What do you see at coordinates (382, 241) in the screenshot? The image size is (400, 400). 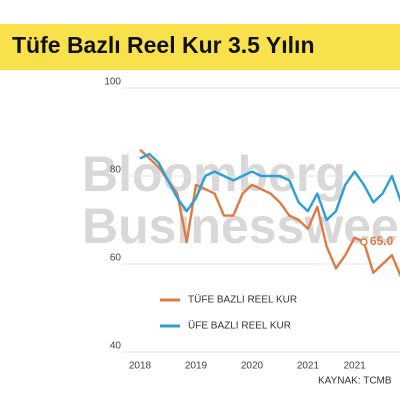 I see `annotation: 65.0` at bounding box center [382, 241].